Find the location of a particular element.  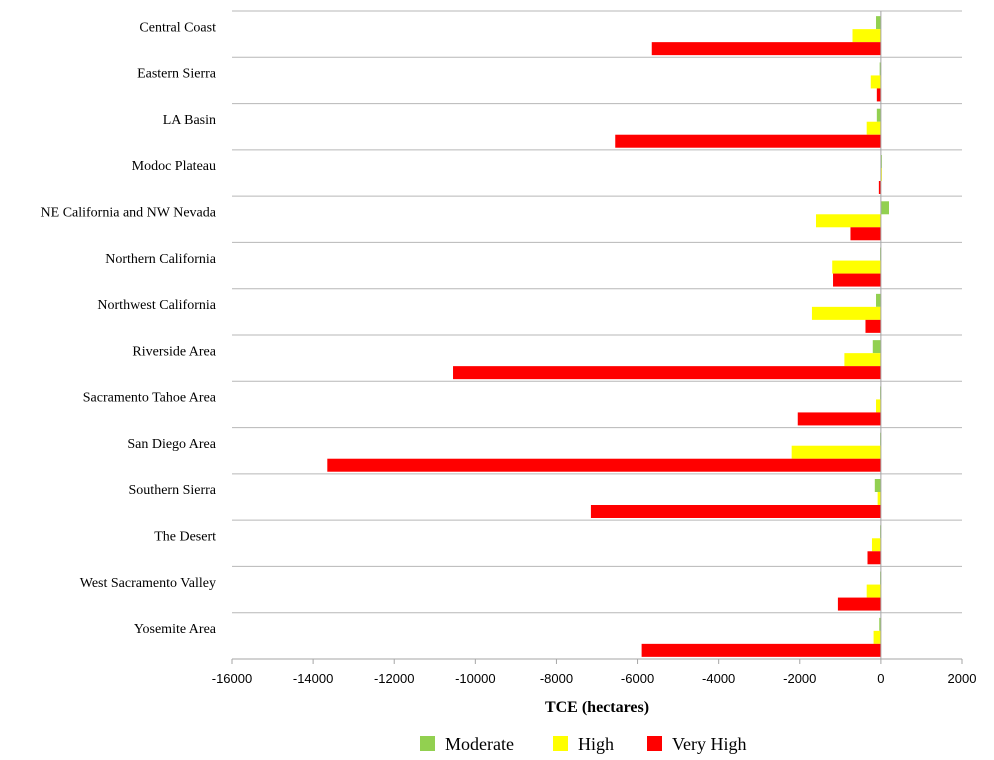

legend-label-very-high: Very High is located at coordinates (709, 744).